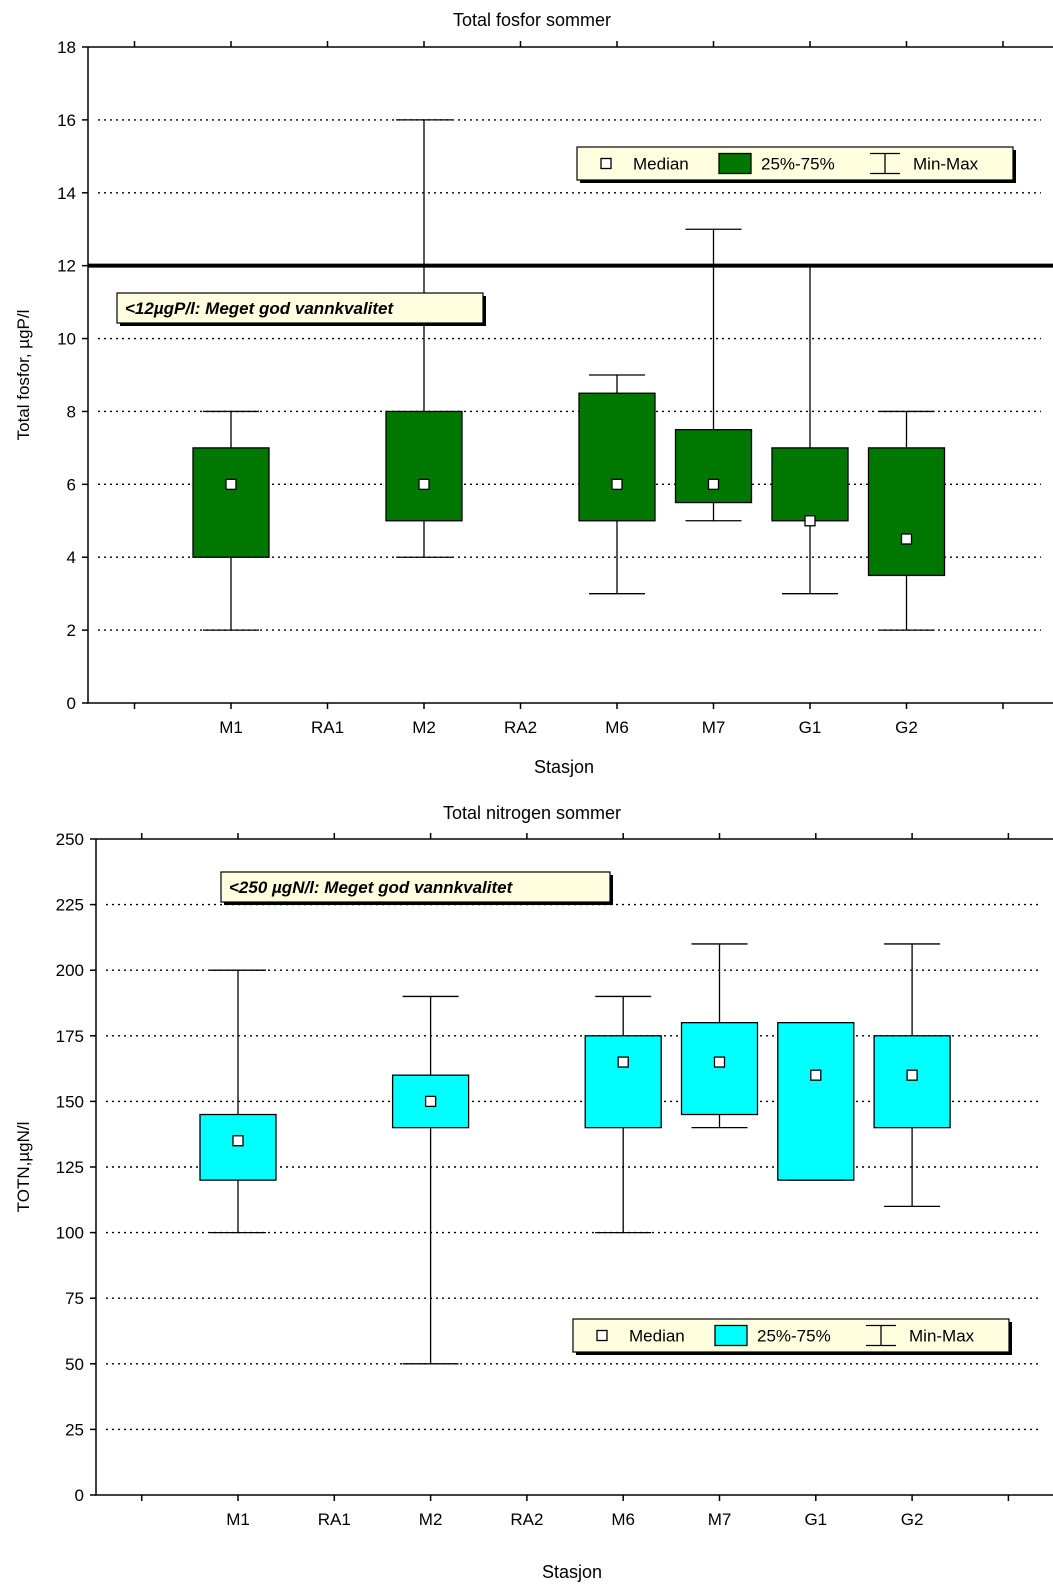  What do you see at coordinates (617, 727) in the screenshot?
I see `phosphorus-x-tick-label: M6` at bounding box center [617, 727].